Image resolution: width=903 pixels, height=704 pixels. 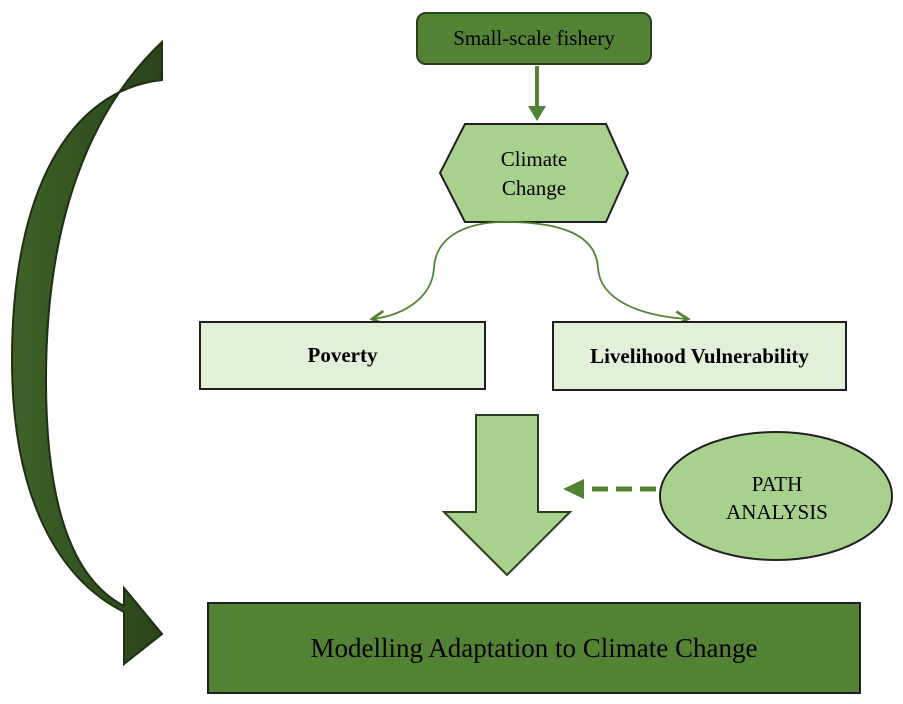 I want to click on poverty-label: Poverty, so click(x=342, y=355).